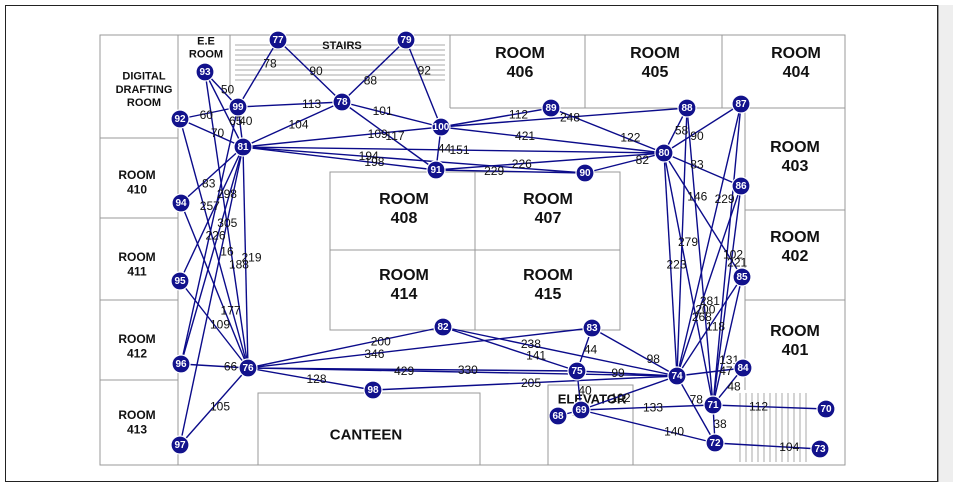 This screenshot has height=486, width=955. What do you see at coordinates (737, 263) in the screenshot?
I see `edge-weight-86-71: 221` at bounding box center [737, 263].